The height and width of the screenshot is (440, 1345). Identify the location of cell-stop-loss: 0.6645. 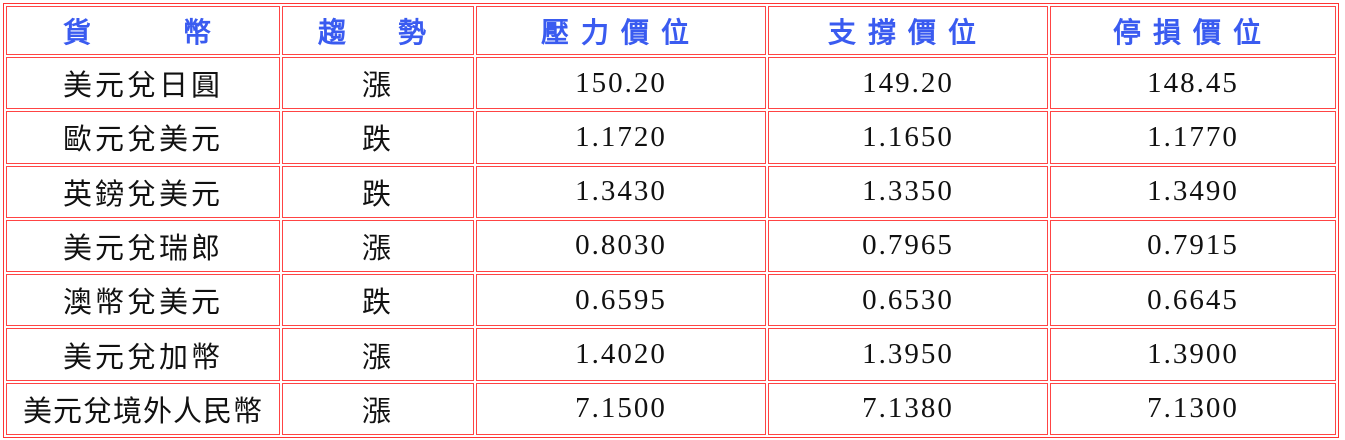
(1193, 300).